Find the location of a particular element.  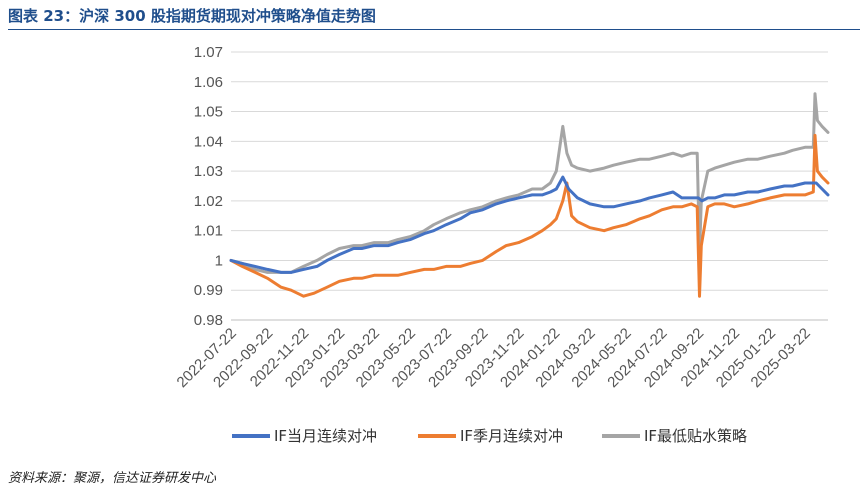

y-tick-label: 1.07 is located at coordinates (208, 52).